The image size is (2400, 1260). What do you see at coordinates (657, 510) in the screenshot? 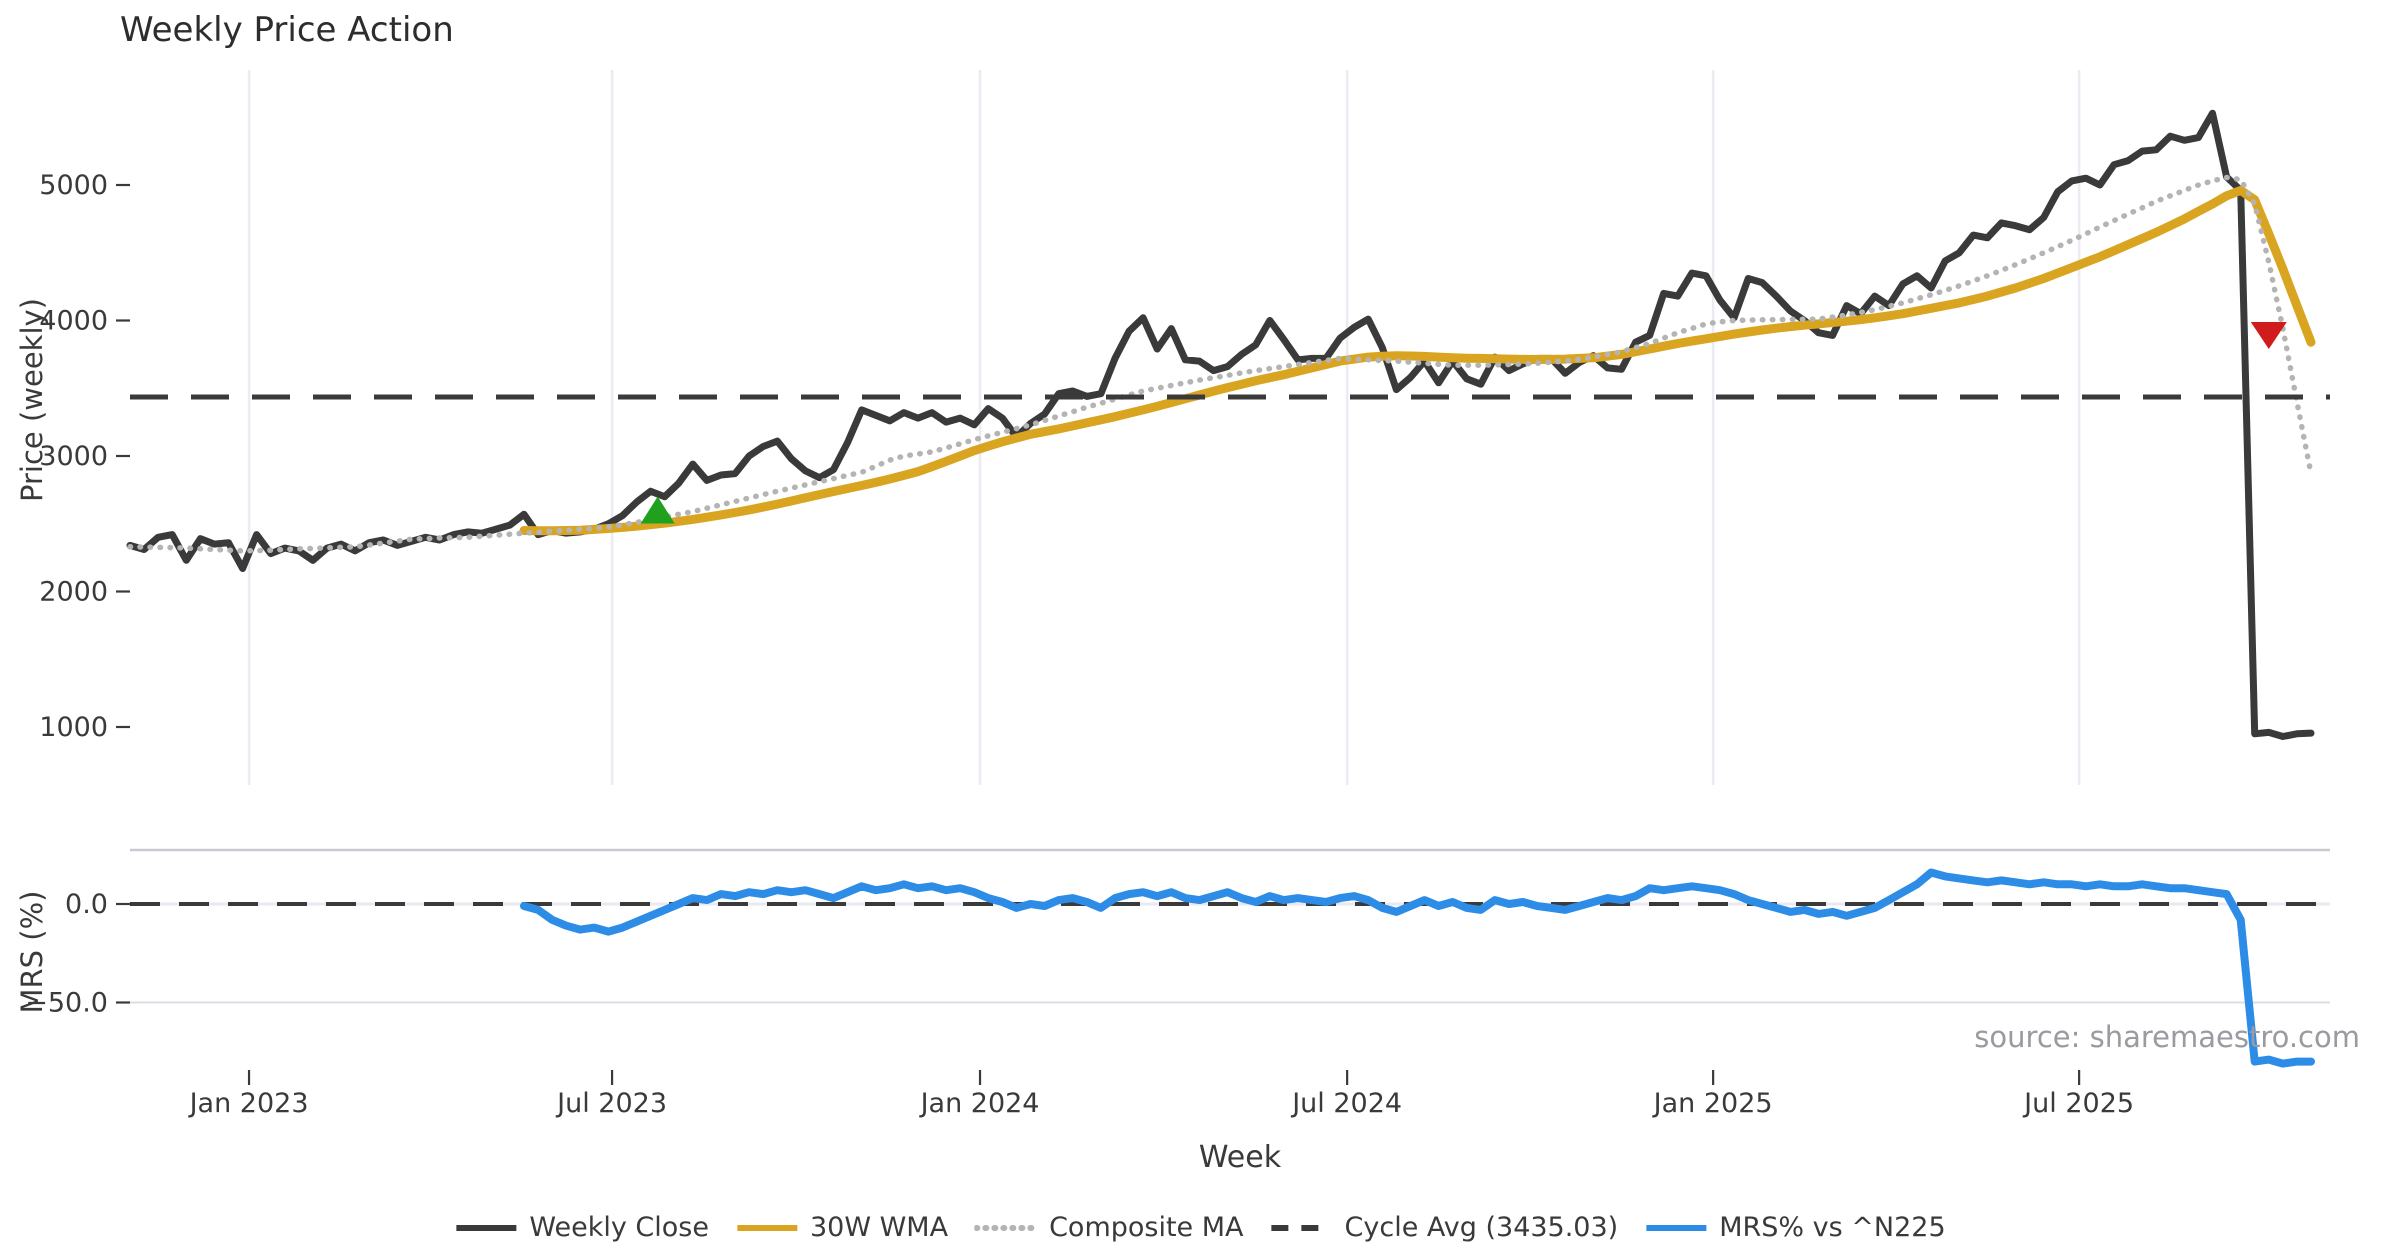
I see `buy-signal-marker` at bounding box center [657, 510].